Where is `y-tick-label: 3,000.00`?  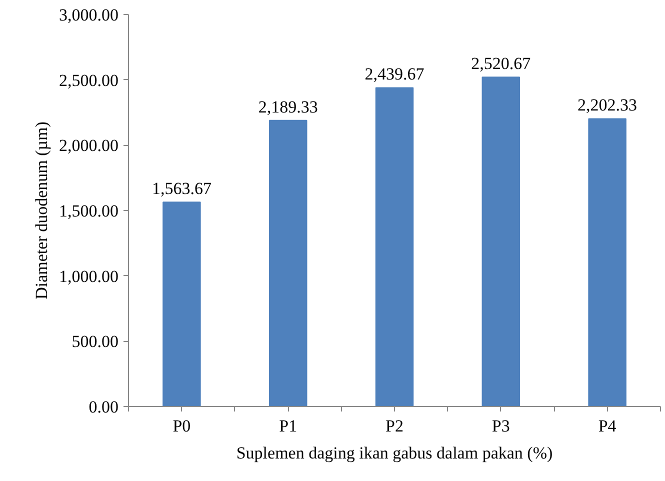
y-tick-label: 3,000.00 is located at coordinates (88, 15).